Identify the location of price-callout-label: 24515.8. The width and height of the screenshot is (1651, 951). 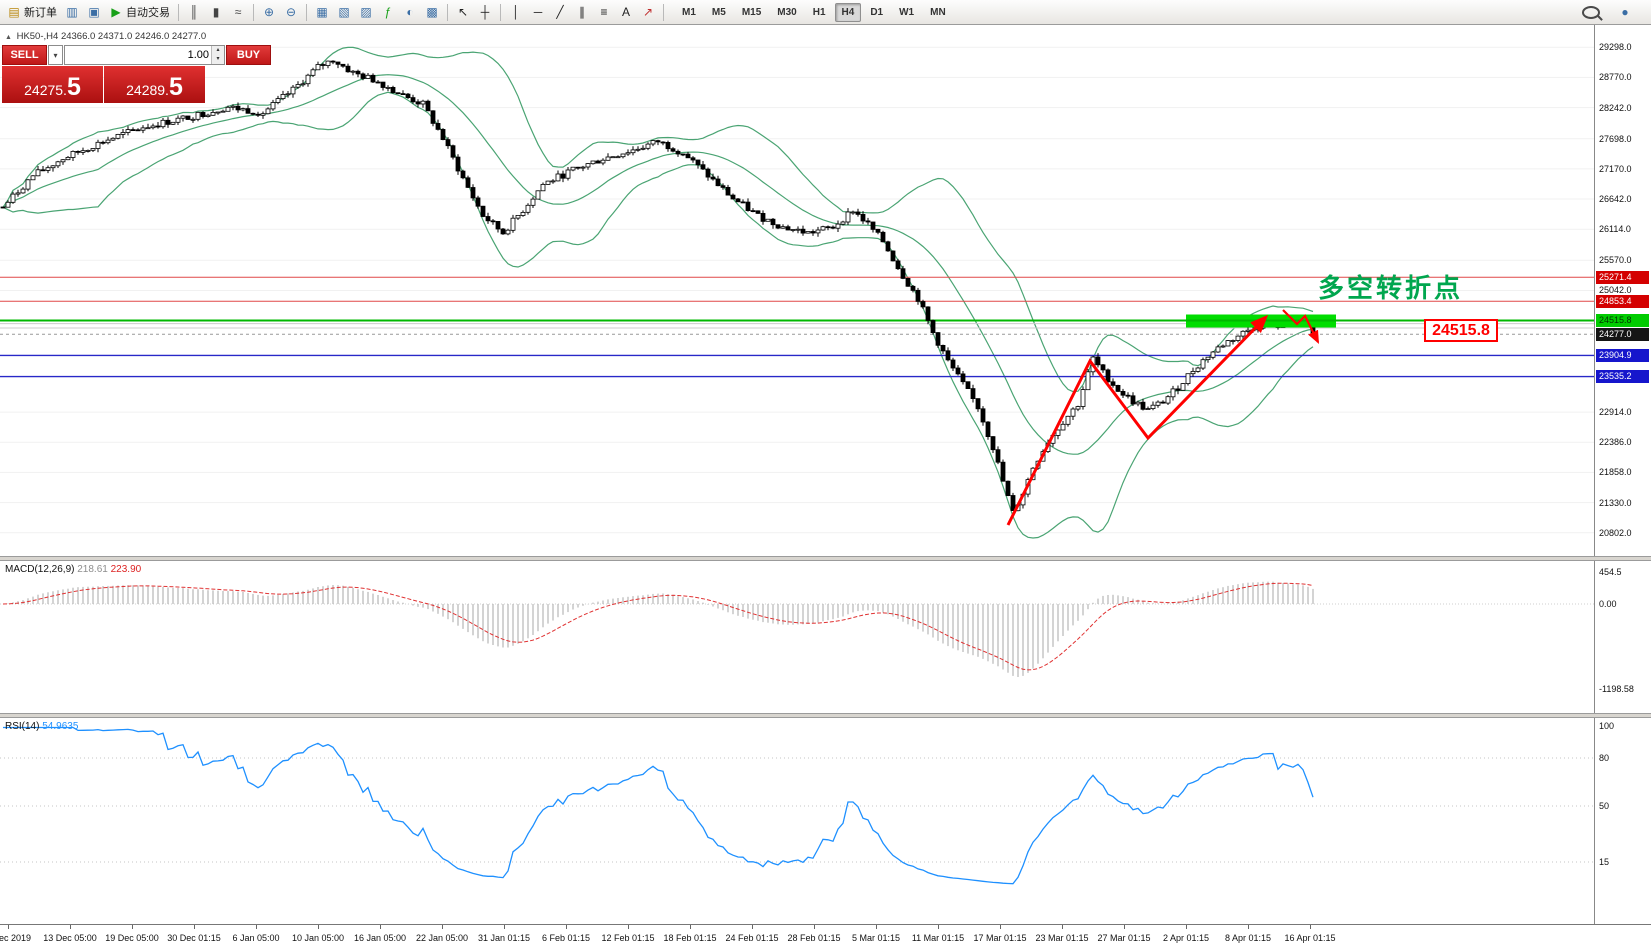
(1461, 330).